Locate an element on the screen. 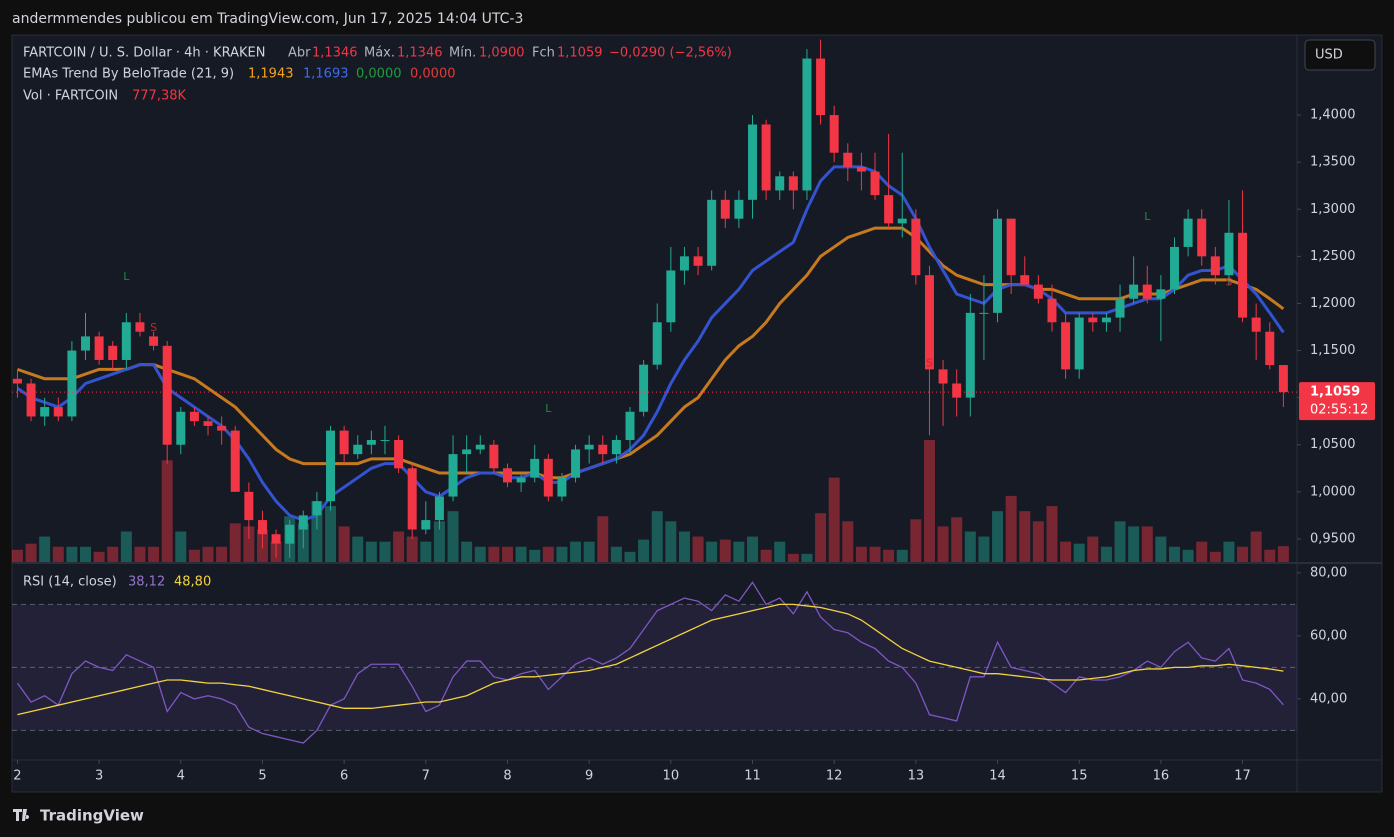  currency-label: USD is located at coordinates (1329, 55).